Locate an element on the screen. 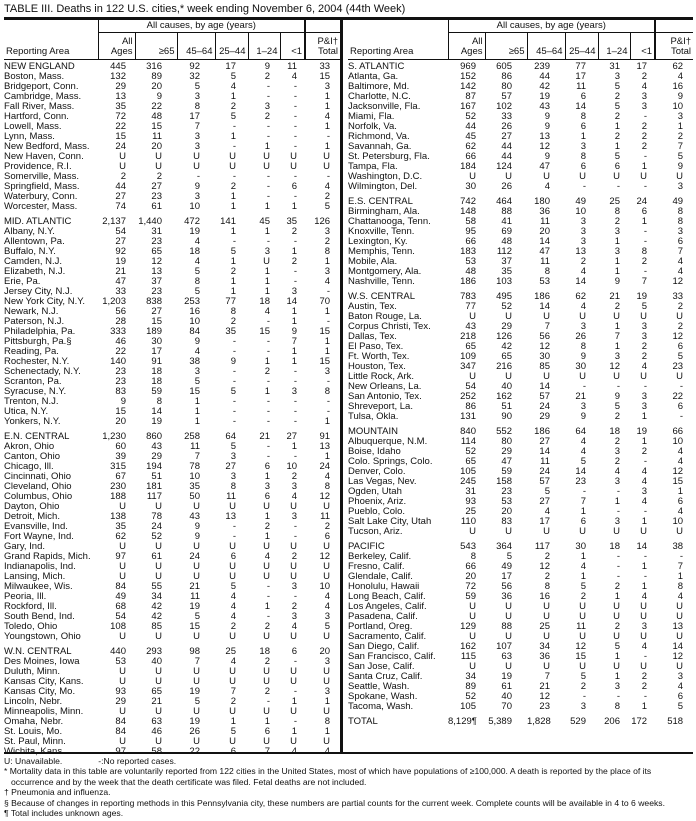 The height and width of the screenshot is (821, 696). cell-under-1: - is located at coordinates (645, 271).